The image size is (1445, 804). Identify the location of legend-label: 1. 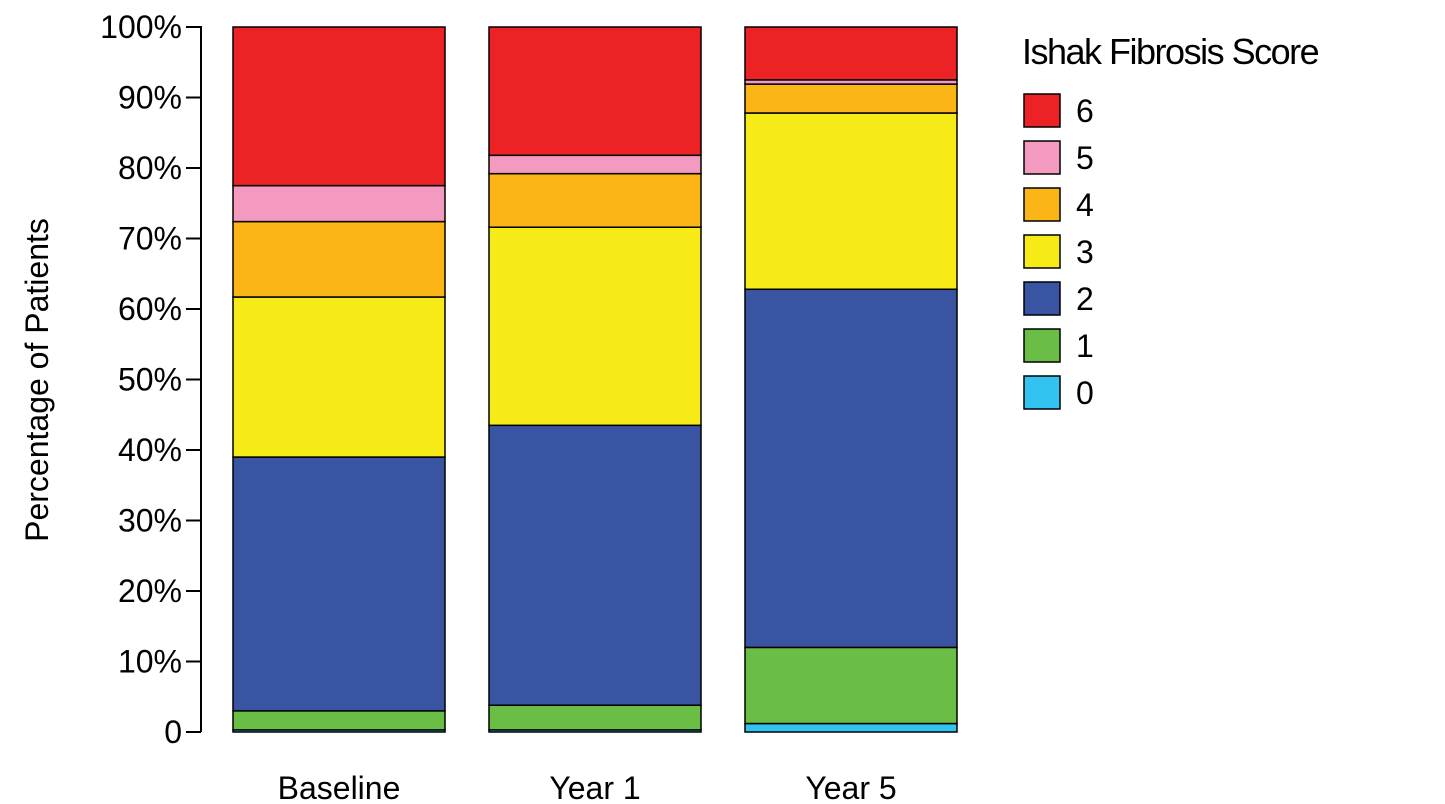
(1085, 346).